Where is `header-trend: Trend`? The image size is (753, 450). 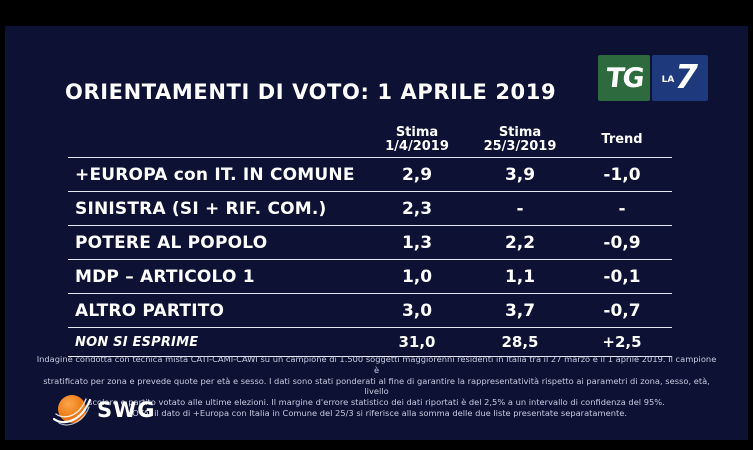
header-trend: Trend is located at coordinates (622, 145).